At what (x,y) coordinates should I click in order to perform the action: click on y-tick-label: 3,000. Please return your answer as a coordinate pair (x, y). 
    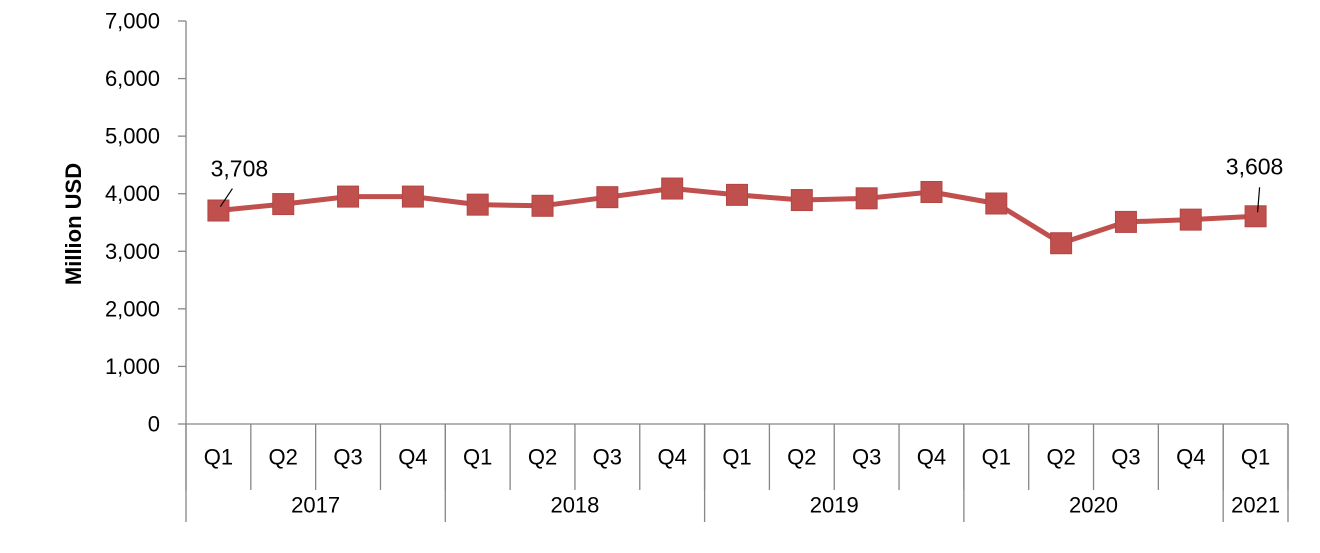
    Looking at the image, I should click on (132, 251).